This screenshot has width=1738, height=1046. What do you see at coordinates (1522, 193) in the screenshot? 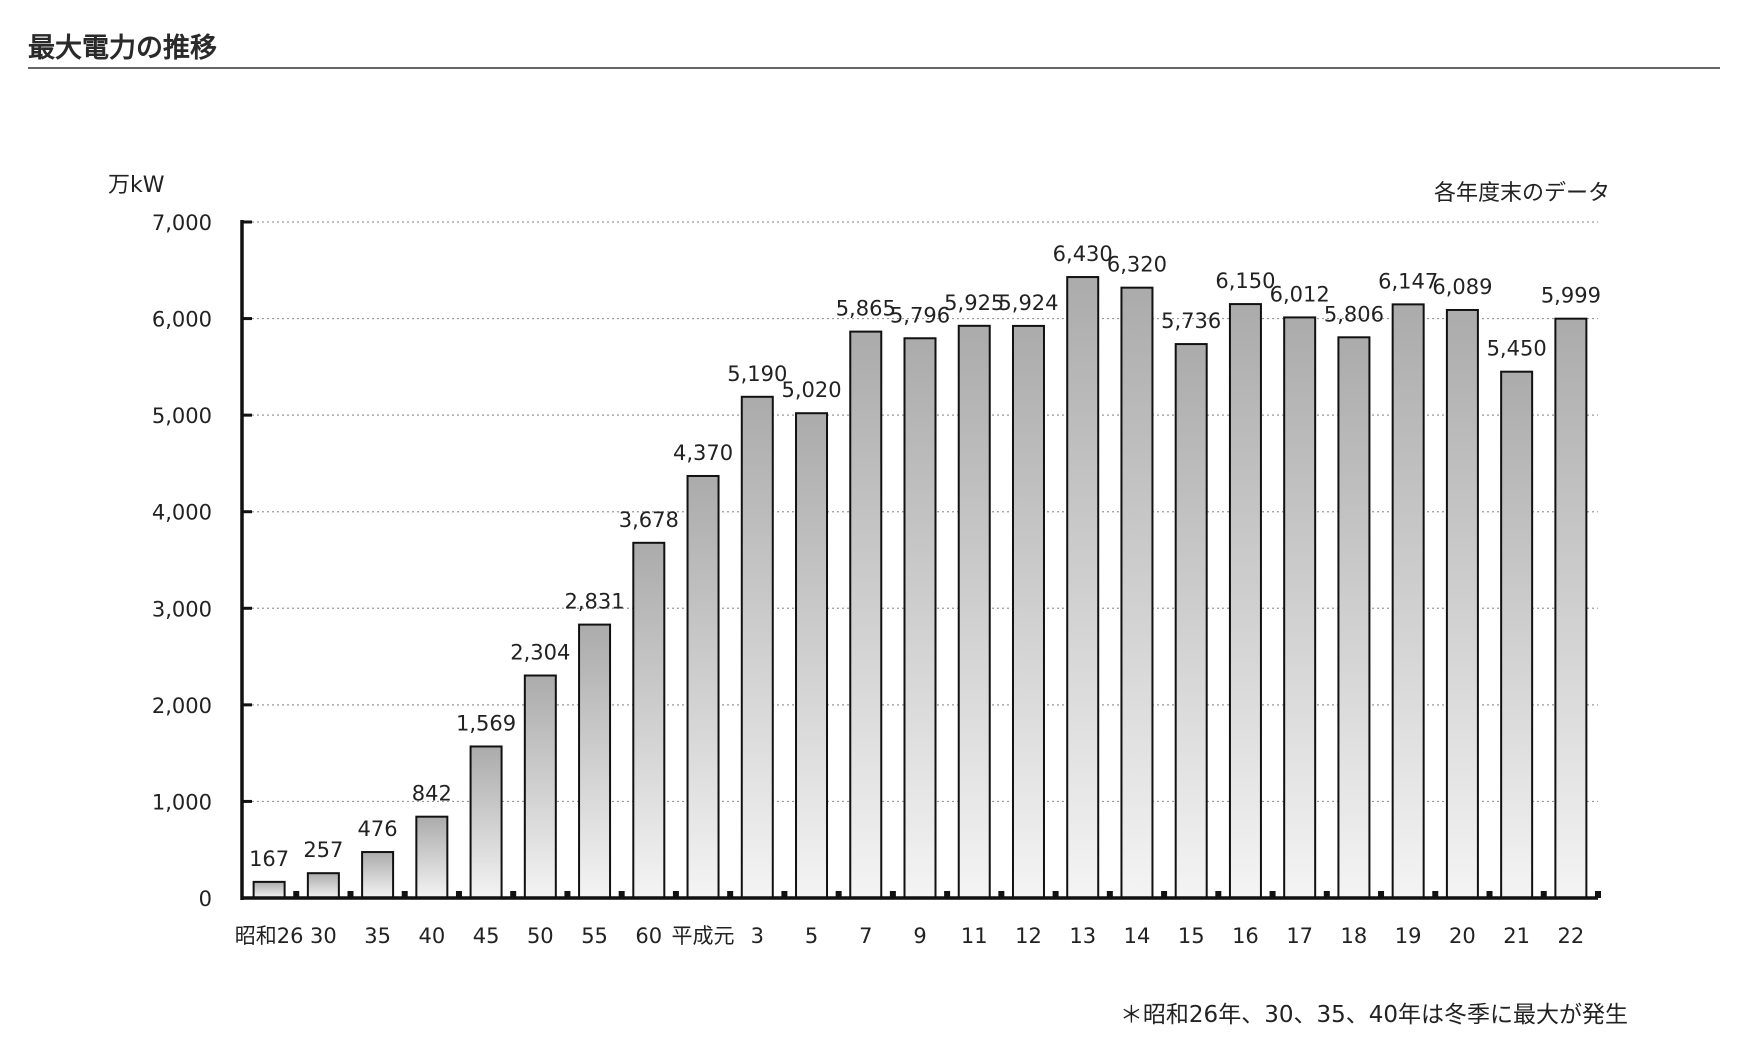
I see `data-note: 各年度末のデータ` at bounding box center [1522, 193].